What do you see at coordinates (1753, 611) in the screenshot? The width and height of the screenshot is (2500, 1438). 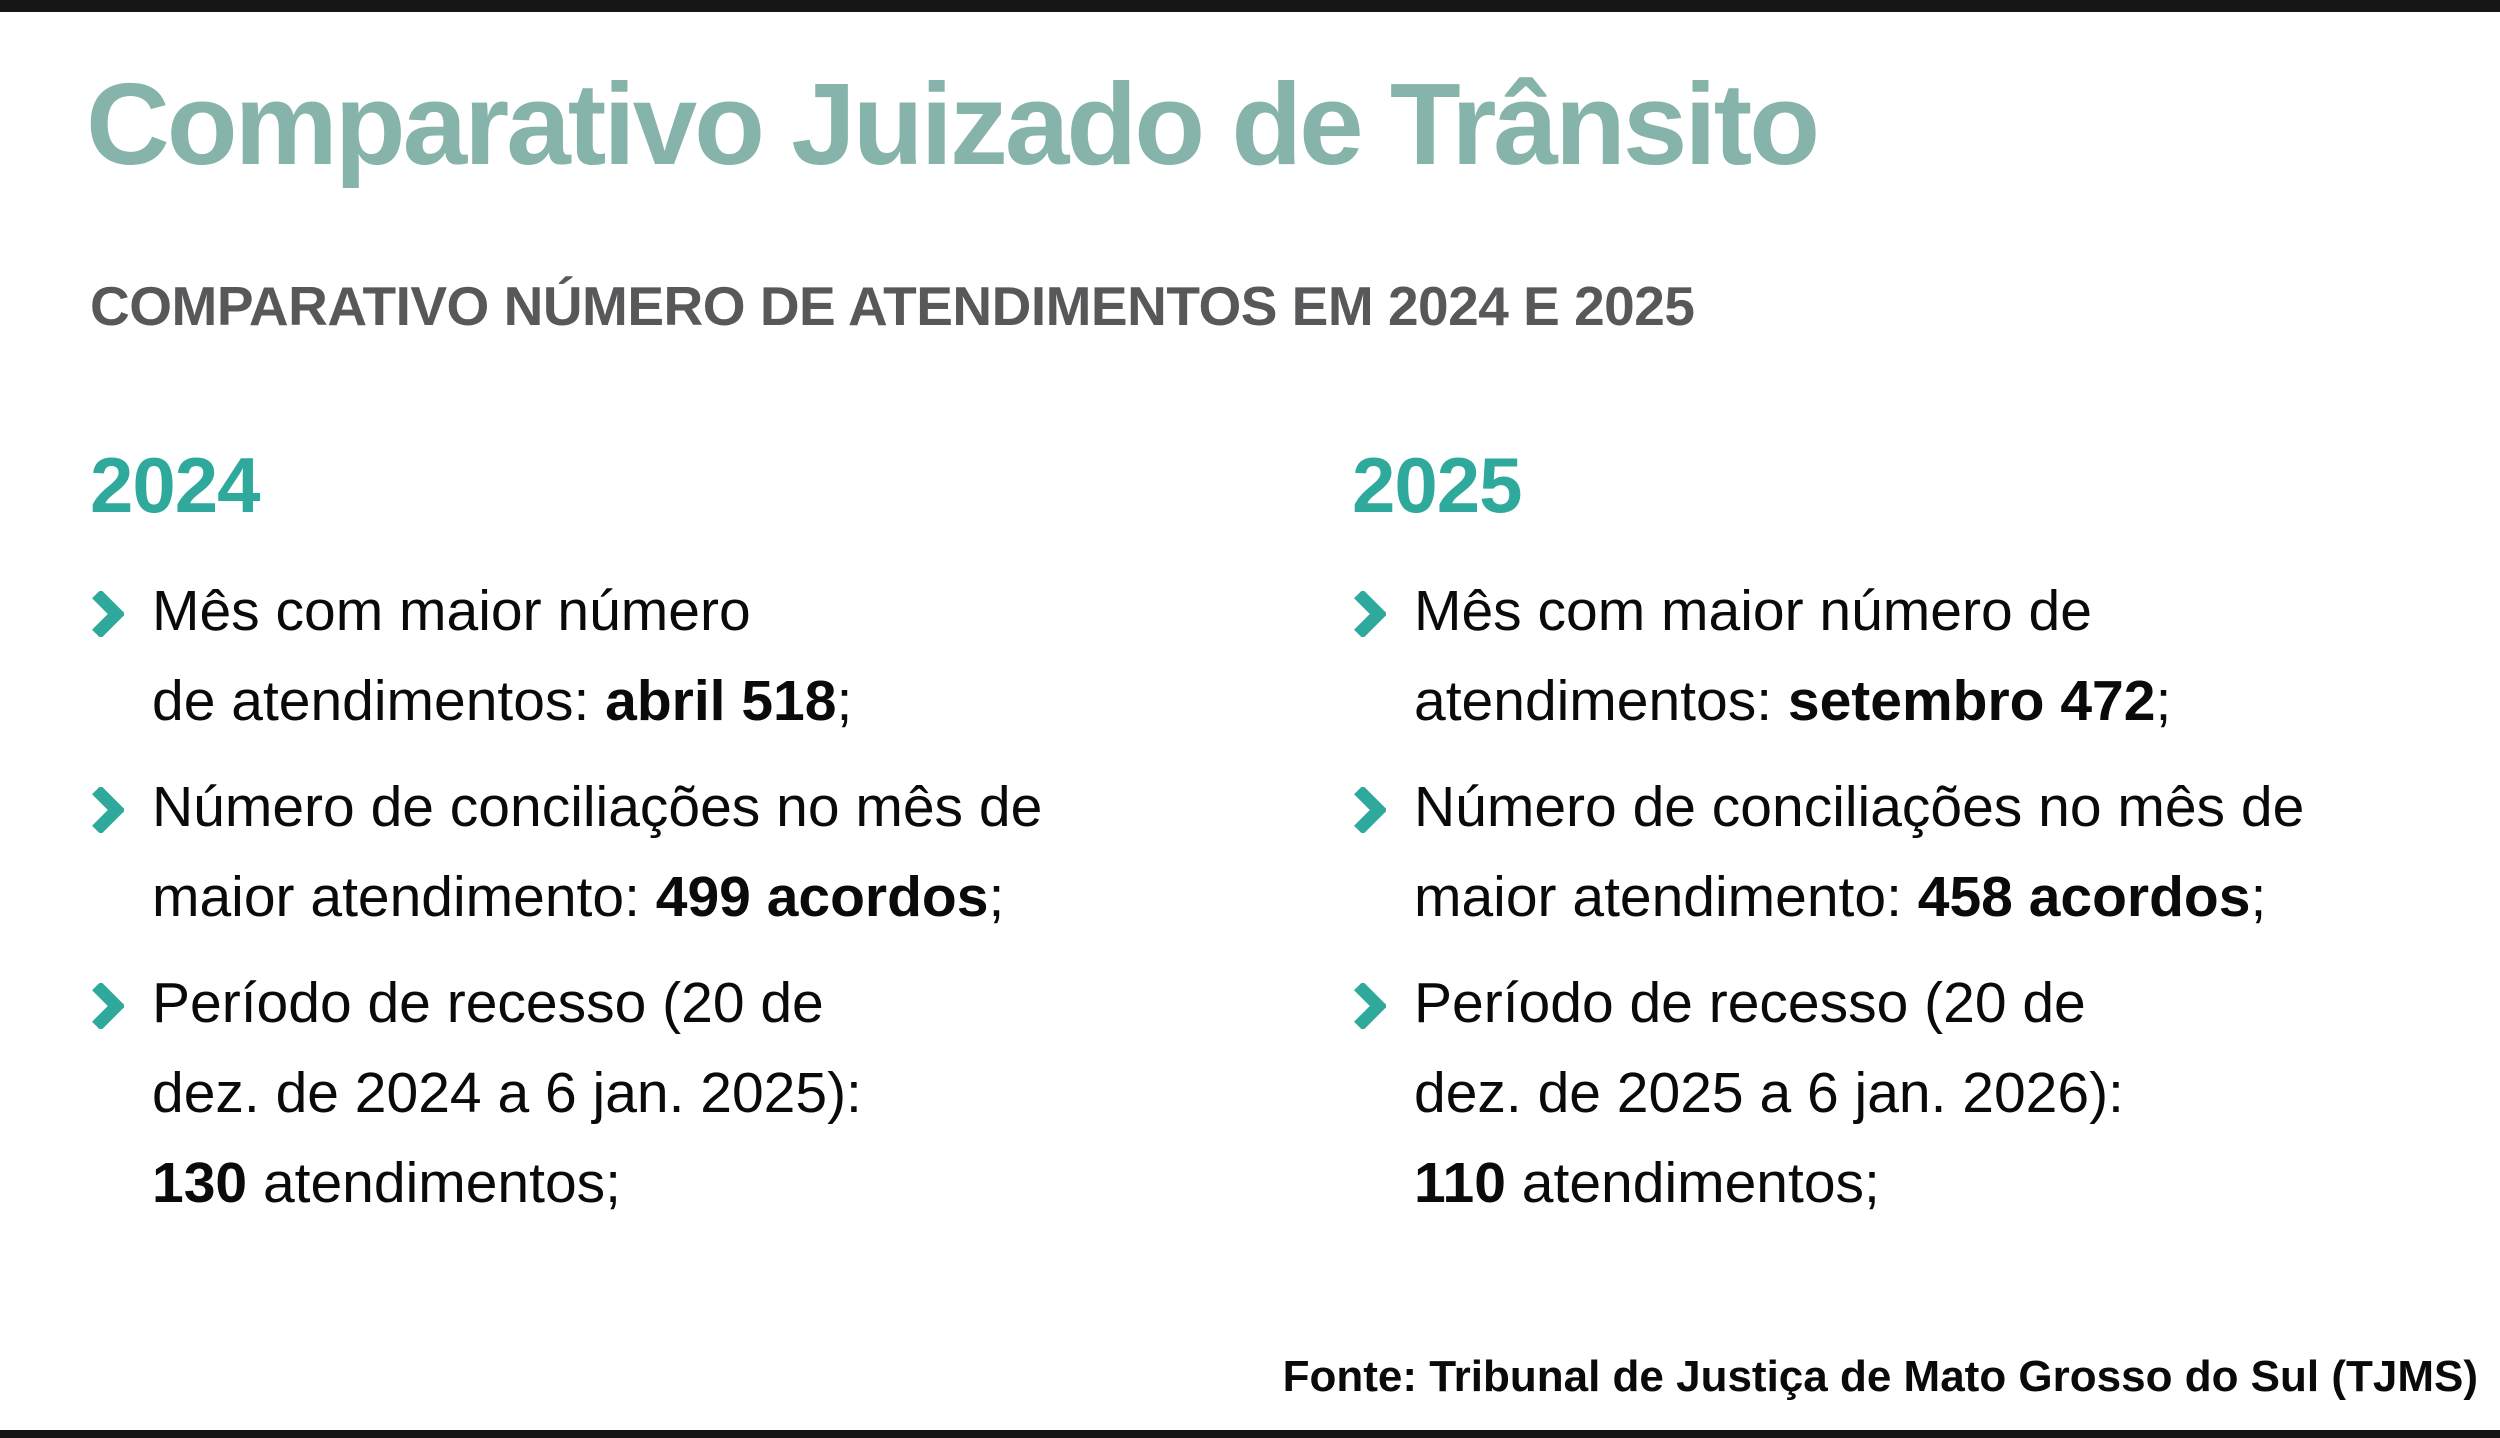 I see `text-segment: Mês com maior número de` at bounding box center [1753, 611].